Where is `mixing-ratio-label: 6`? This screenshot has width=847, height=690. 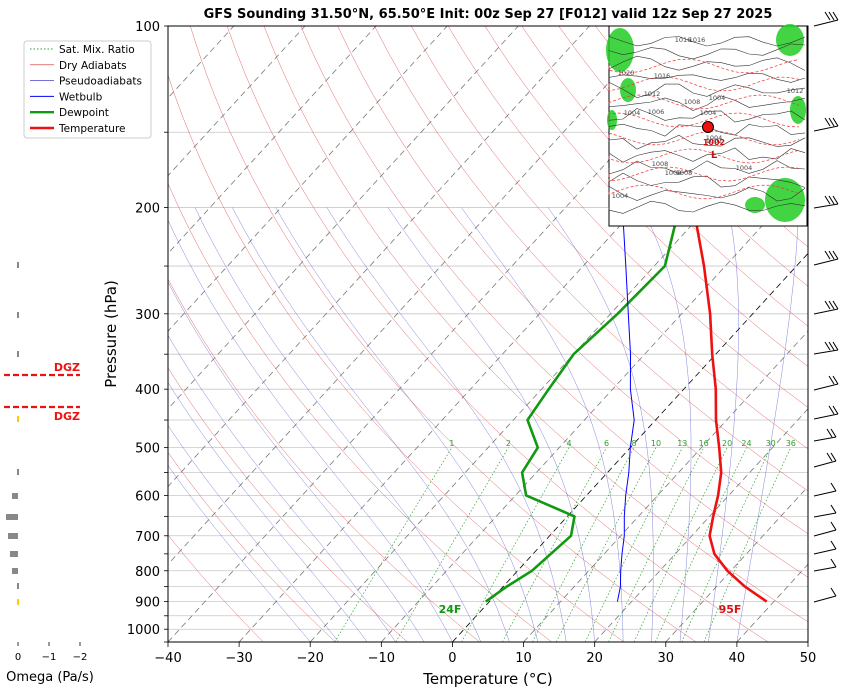 mixing-ratio-label: 6 is located at coordinates (606, 443).